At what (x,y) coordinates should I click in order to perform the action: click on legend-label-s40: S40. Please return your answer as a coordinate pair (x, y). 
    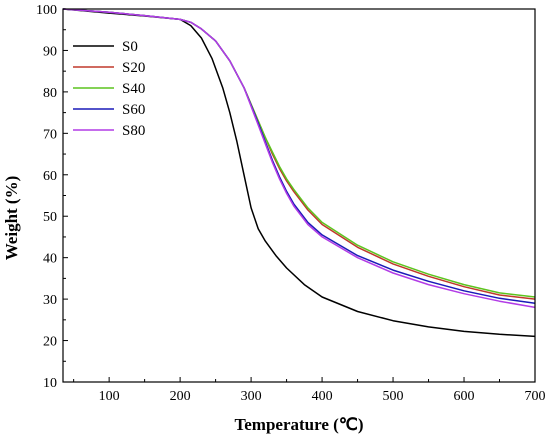
    Looking at the image, I should click on (133, 89).